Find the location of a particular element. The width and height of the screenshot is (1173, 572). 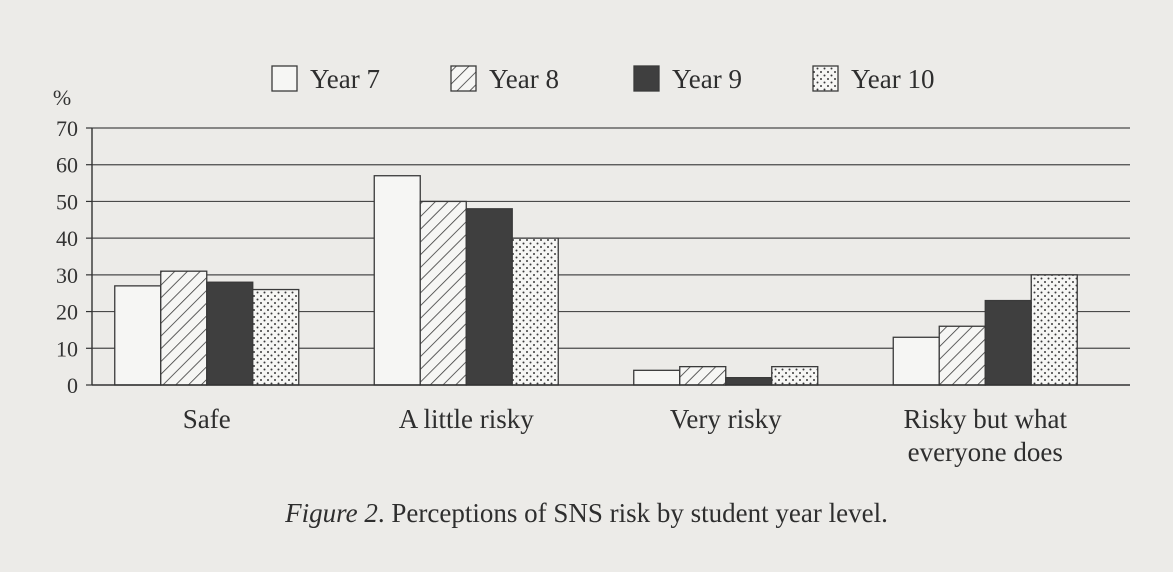

caption-figure-label: Figure 2 is located at coordinates (331, 513).